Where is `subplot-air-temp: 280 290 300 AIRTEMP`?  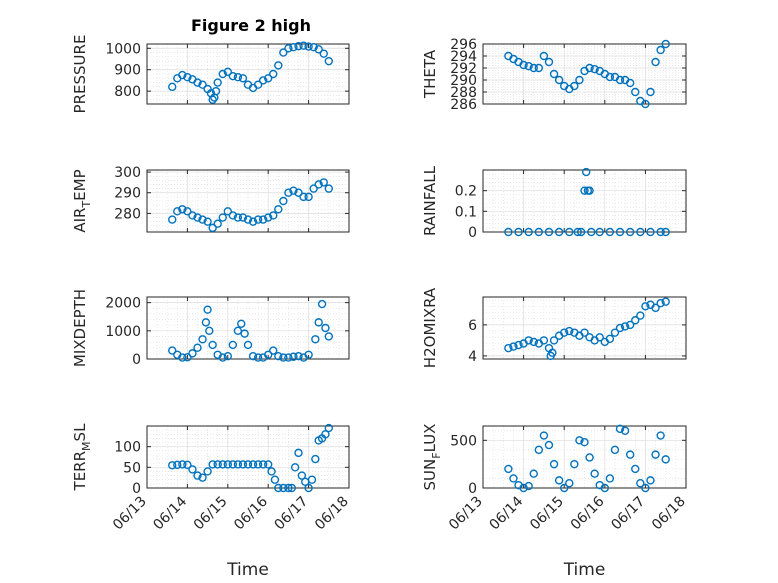 subplot-air-temp: 280 290 300 AIRTEMP is located at coordinates (210, 199).